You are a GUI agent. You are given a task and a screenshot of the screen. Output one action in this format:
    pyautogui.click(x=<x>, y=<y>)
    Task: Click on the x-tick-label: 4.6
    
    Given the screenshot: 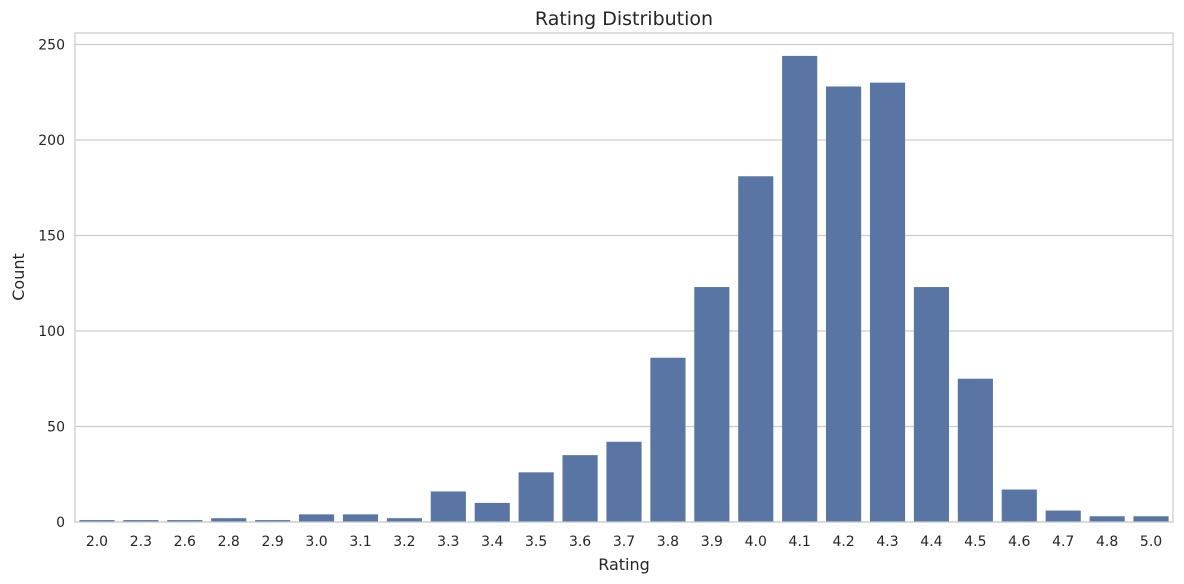 What is the action you would take?
    pyautogui.click(x=1019, y=542)
    